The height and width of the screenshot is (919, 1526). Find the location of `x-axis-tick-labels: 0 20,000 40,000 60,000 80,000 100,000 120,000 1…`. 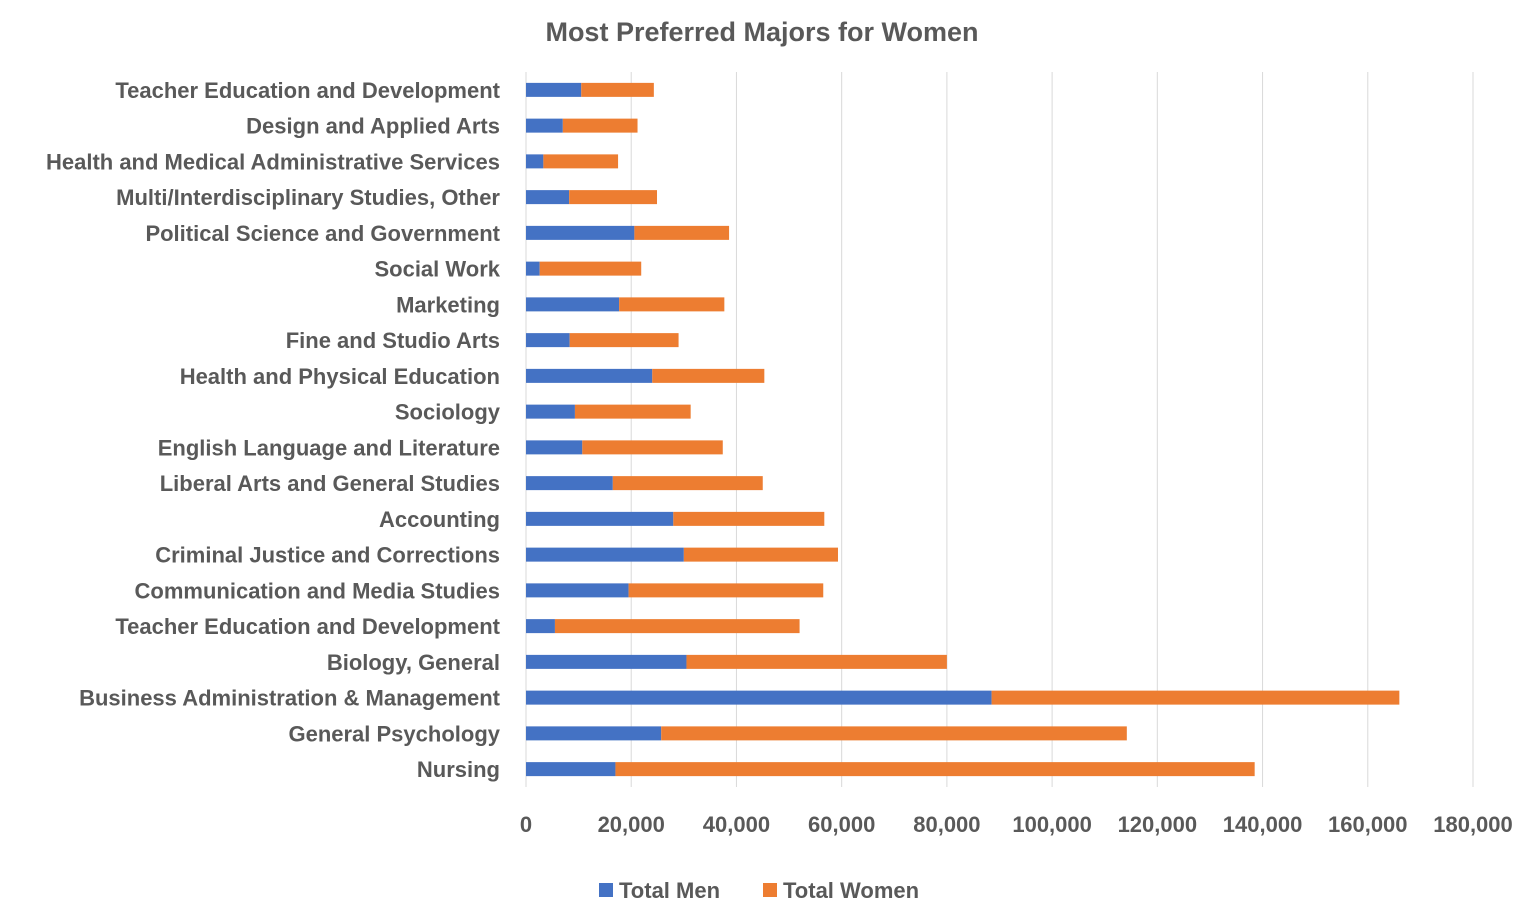

x-axis-tick-labels: 0 20,000 40,000 60,000 80,000 100,000 120,000 1… is located at coordinates (1016, 824).